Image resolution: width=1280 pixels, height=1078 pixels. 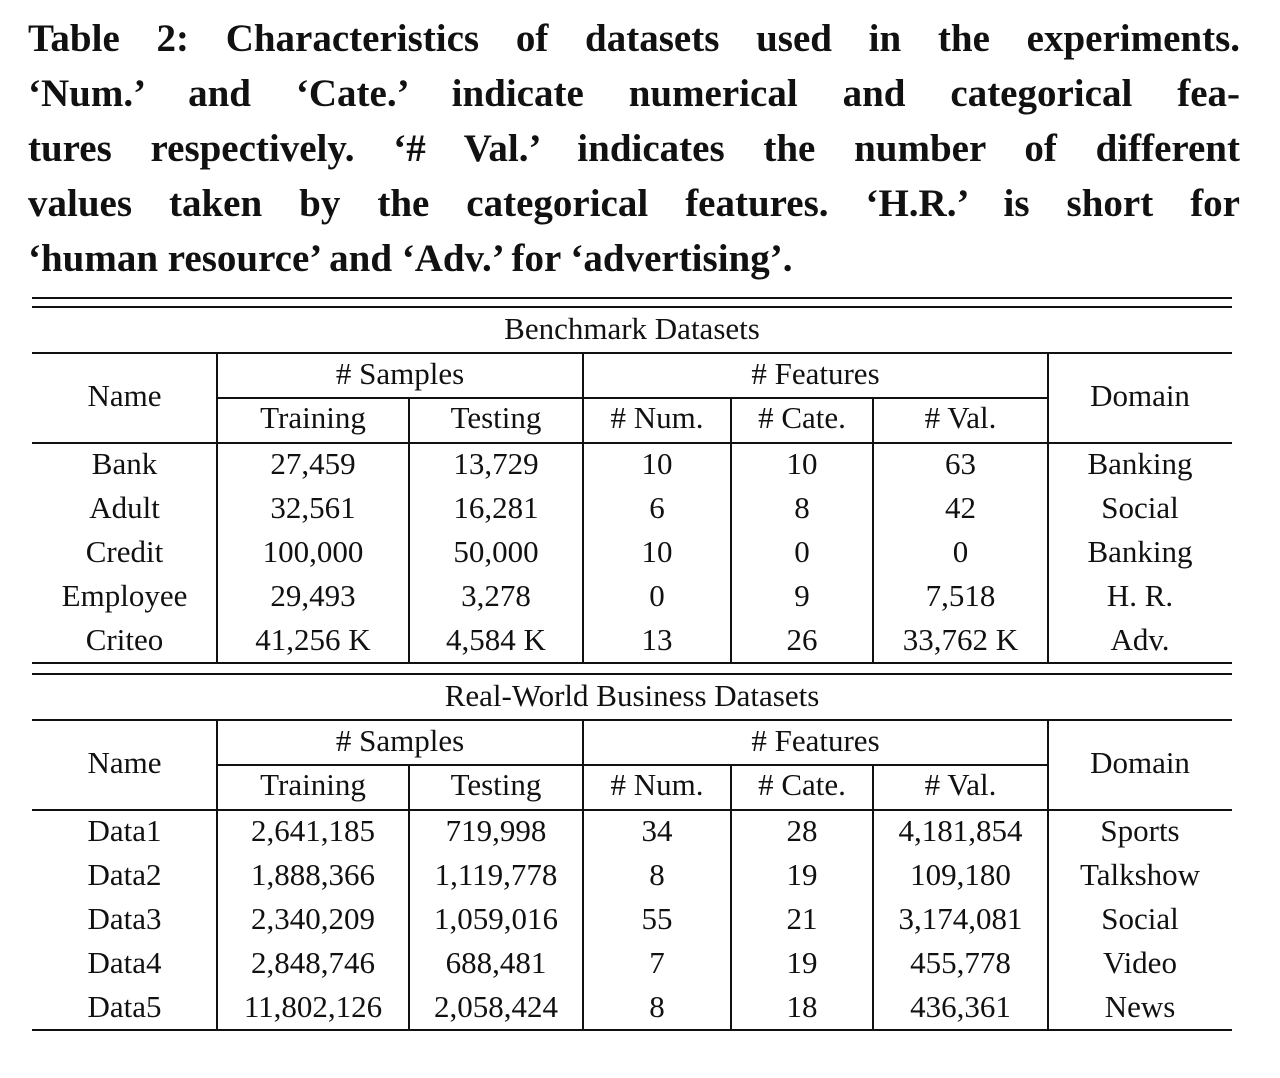 What do you see at coordinates (632, 765) in the screenshot?
I see `subheader-rule` at bounding box center [632, 765].